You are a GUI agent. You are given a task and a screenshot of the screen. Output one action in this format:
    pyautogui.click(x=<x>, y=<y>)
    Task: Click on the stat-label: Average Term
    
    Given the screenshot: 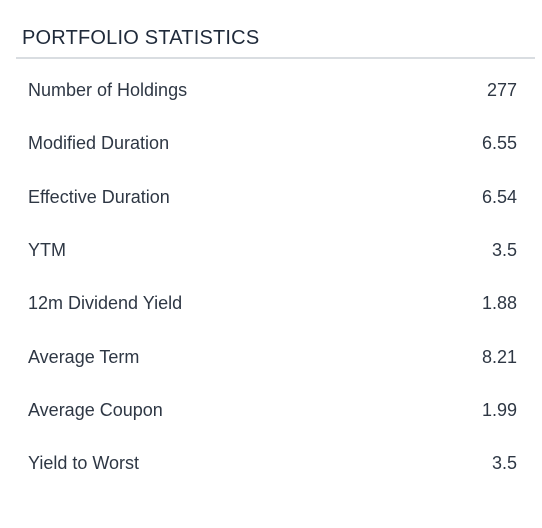 What is the action you would take?
    pyautogui.click(x=84, y=356)
    